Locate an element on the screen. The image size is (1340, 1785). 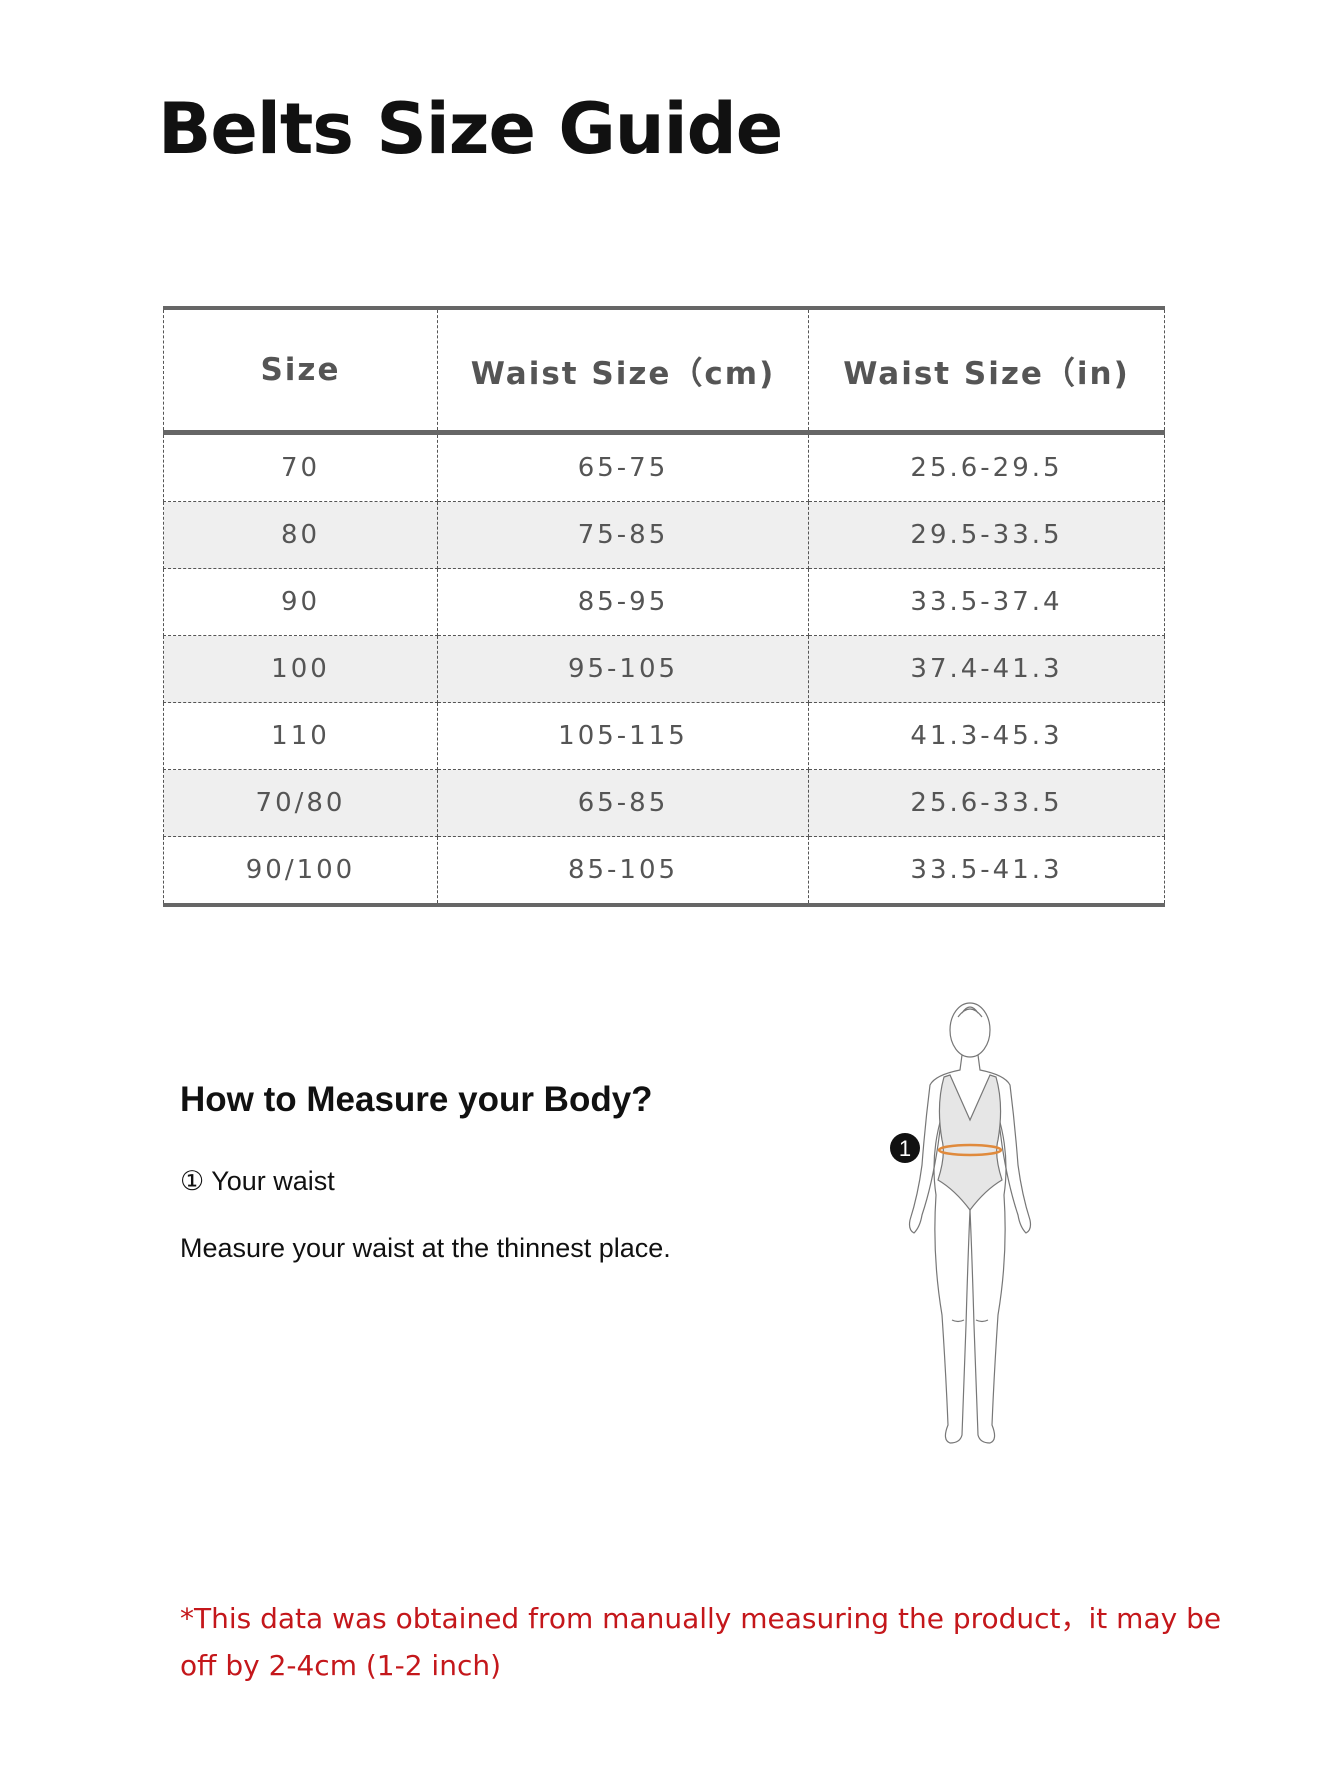
size-cell: 90/100 is located at coordinates (300, 871).